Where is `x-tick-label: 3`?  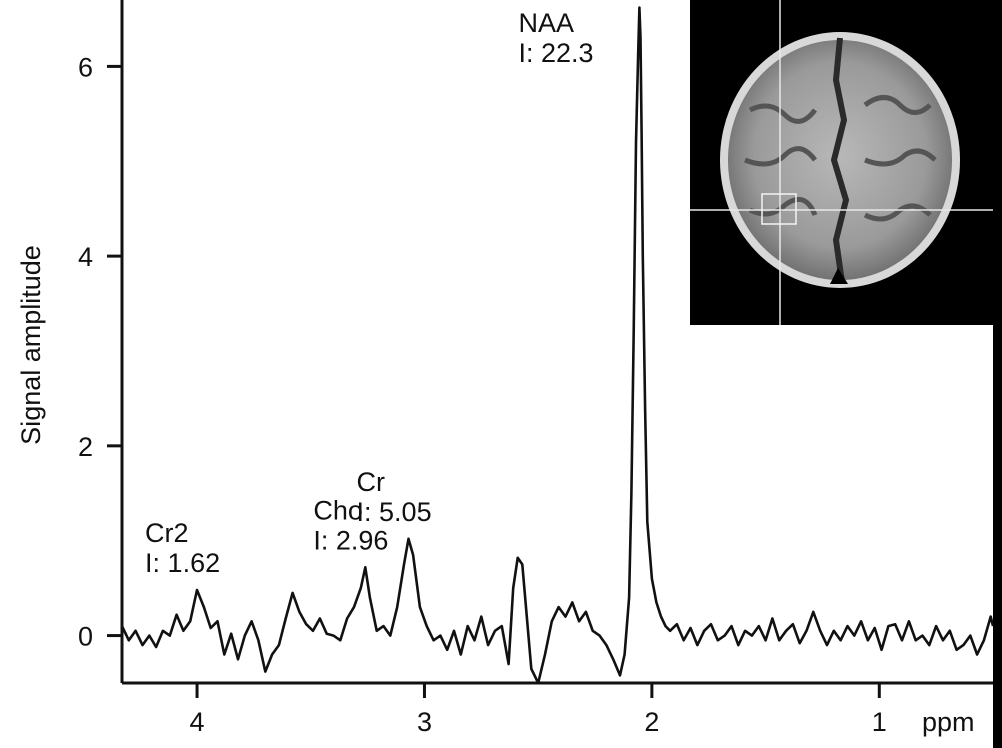 x-tick-label: 3 is located at coordinates (424, 722).